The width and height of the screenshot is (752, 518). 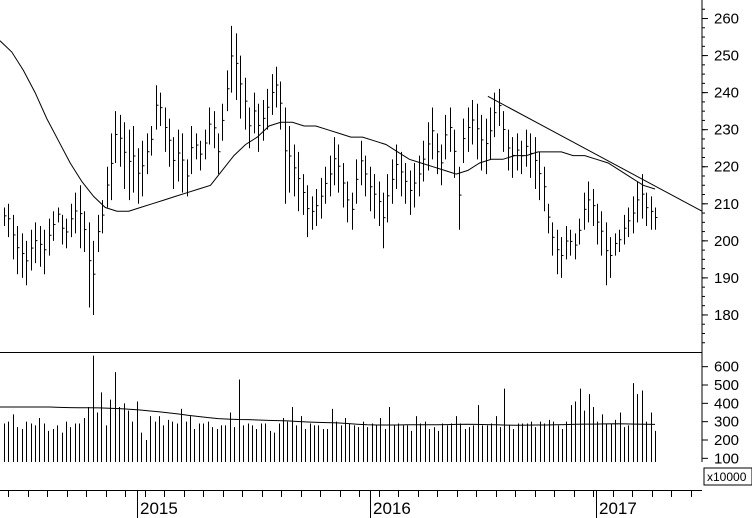 What do you see at coordinates (726, 315) in the screenshot?
I see `price-tick-label: 180` at bounding box center [726, 315].